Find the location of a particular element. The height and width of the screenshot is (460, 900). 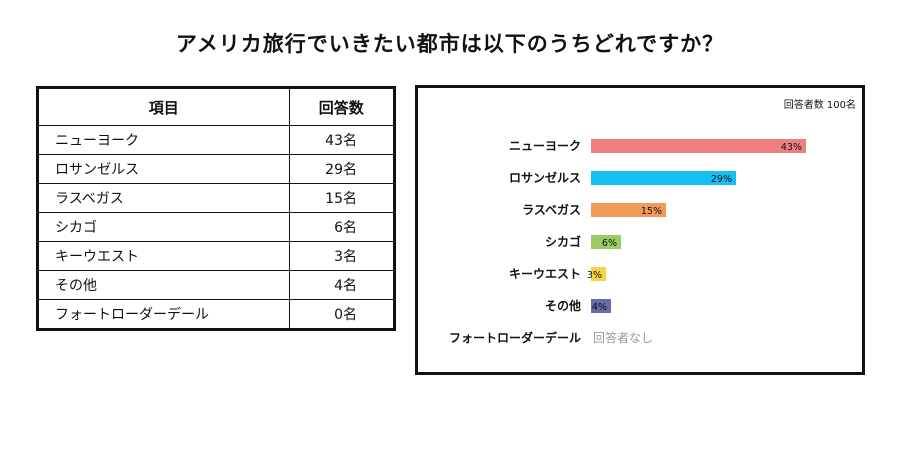

value-label-row-6: 回答者なし is located at coordinates (623, 337).